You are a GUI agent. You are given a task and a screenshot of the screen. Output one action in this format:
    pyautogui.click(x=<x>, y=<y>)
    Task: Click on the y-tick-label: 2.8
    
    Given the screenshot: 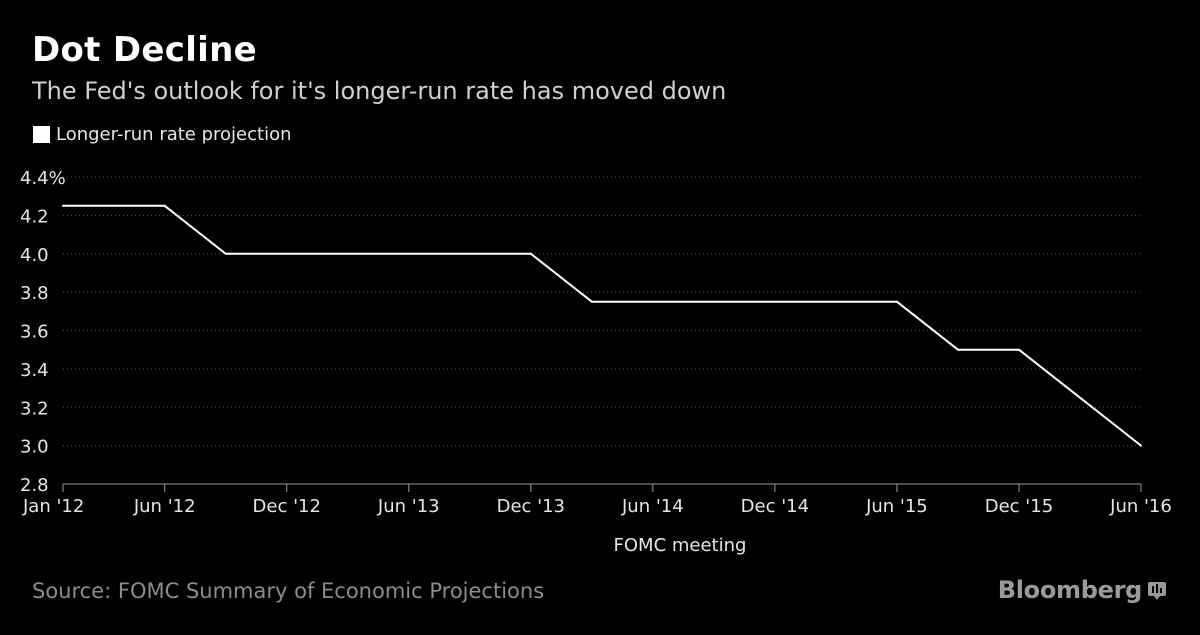 What is the action you would take?
    pyautogui.click(x=34, y=485)
    